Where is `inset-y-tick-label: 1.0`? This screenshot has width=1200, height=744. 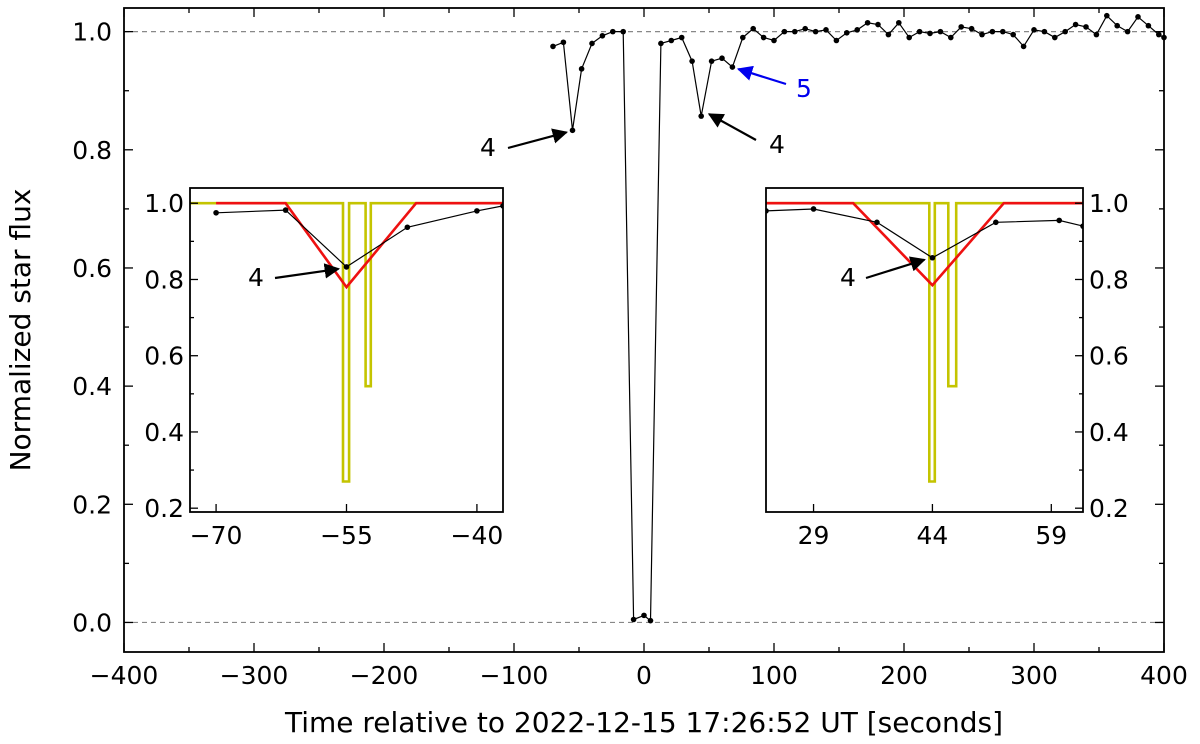
inset-y-tick-label: 1.0 is located at coordinates (1109, 203).